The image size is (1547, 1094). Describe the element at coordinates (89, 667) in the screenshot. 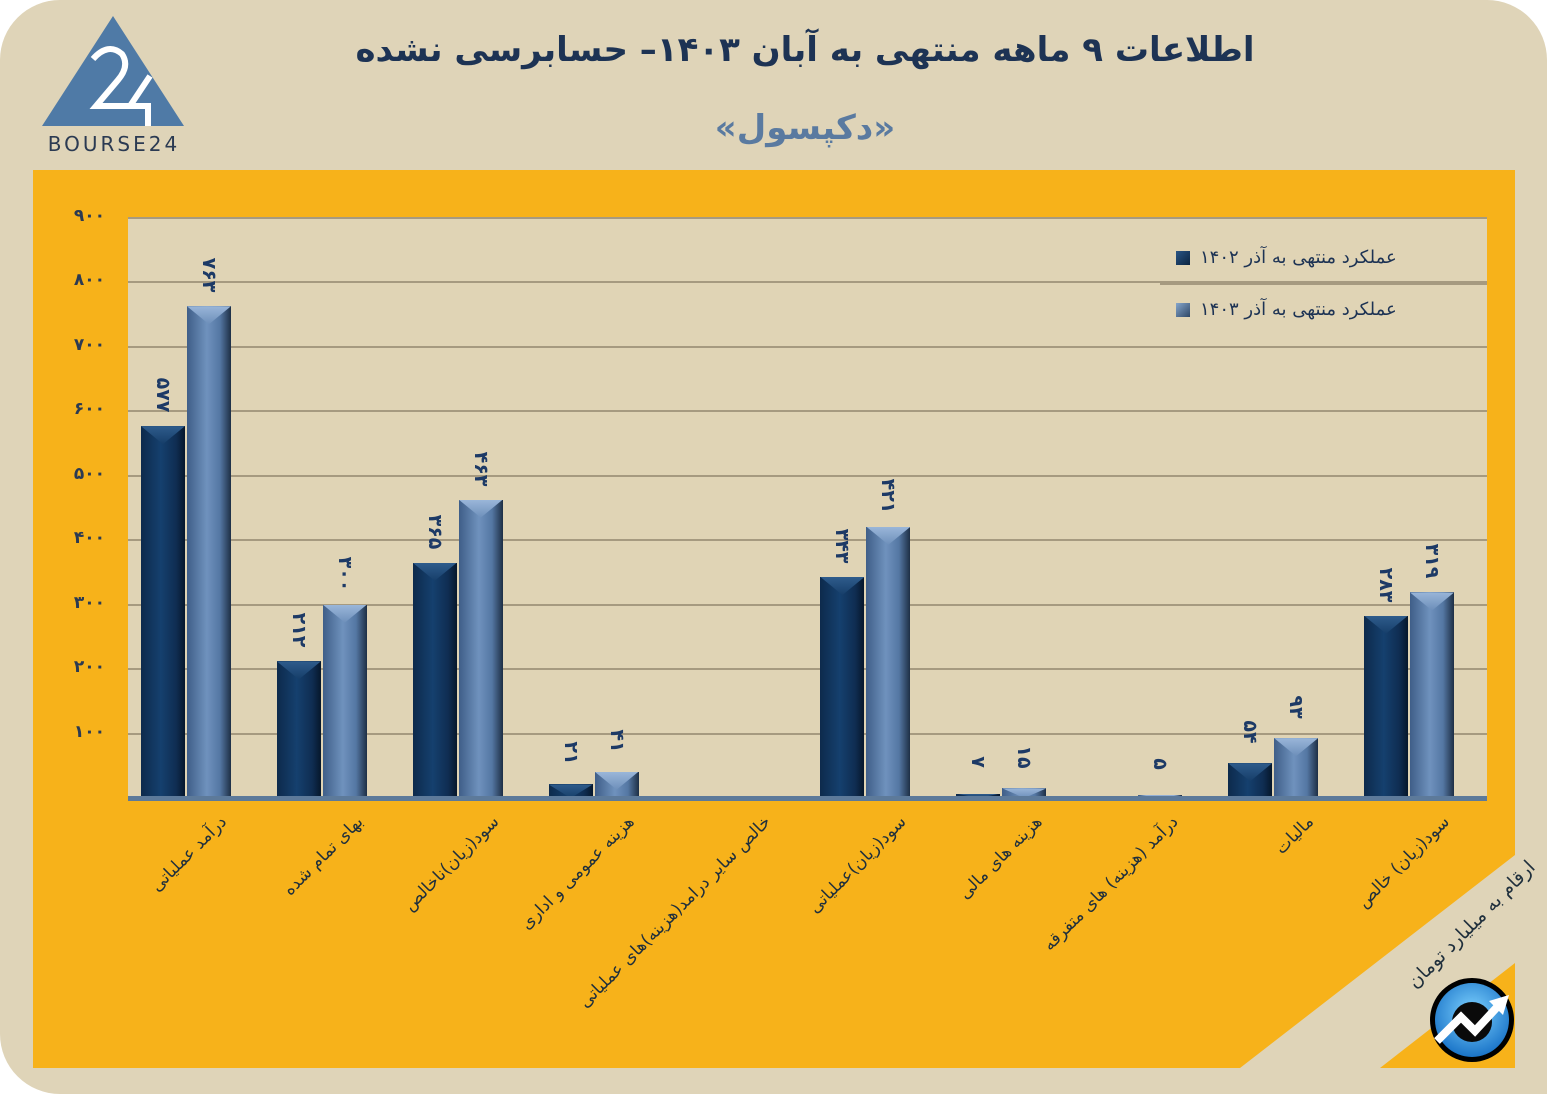

I see `y-tick-label: ۲۰۰` at that location.